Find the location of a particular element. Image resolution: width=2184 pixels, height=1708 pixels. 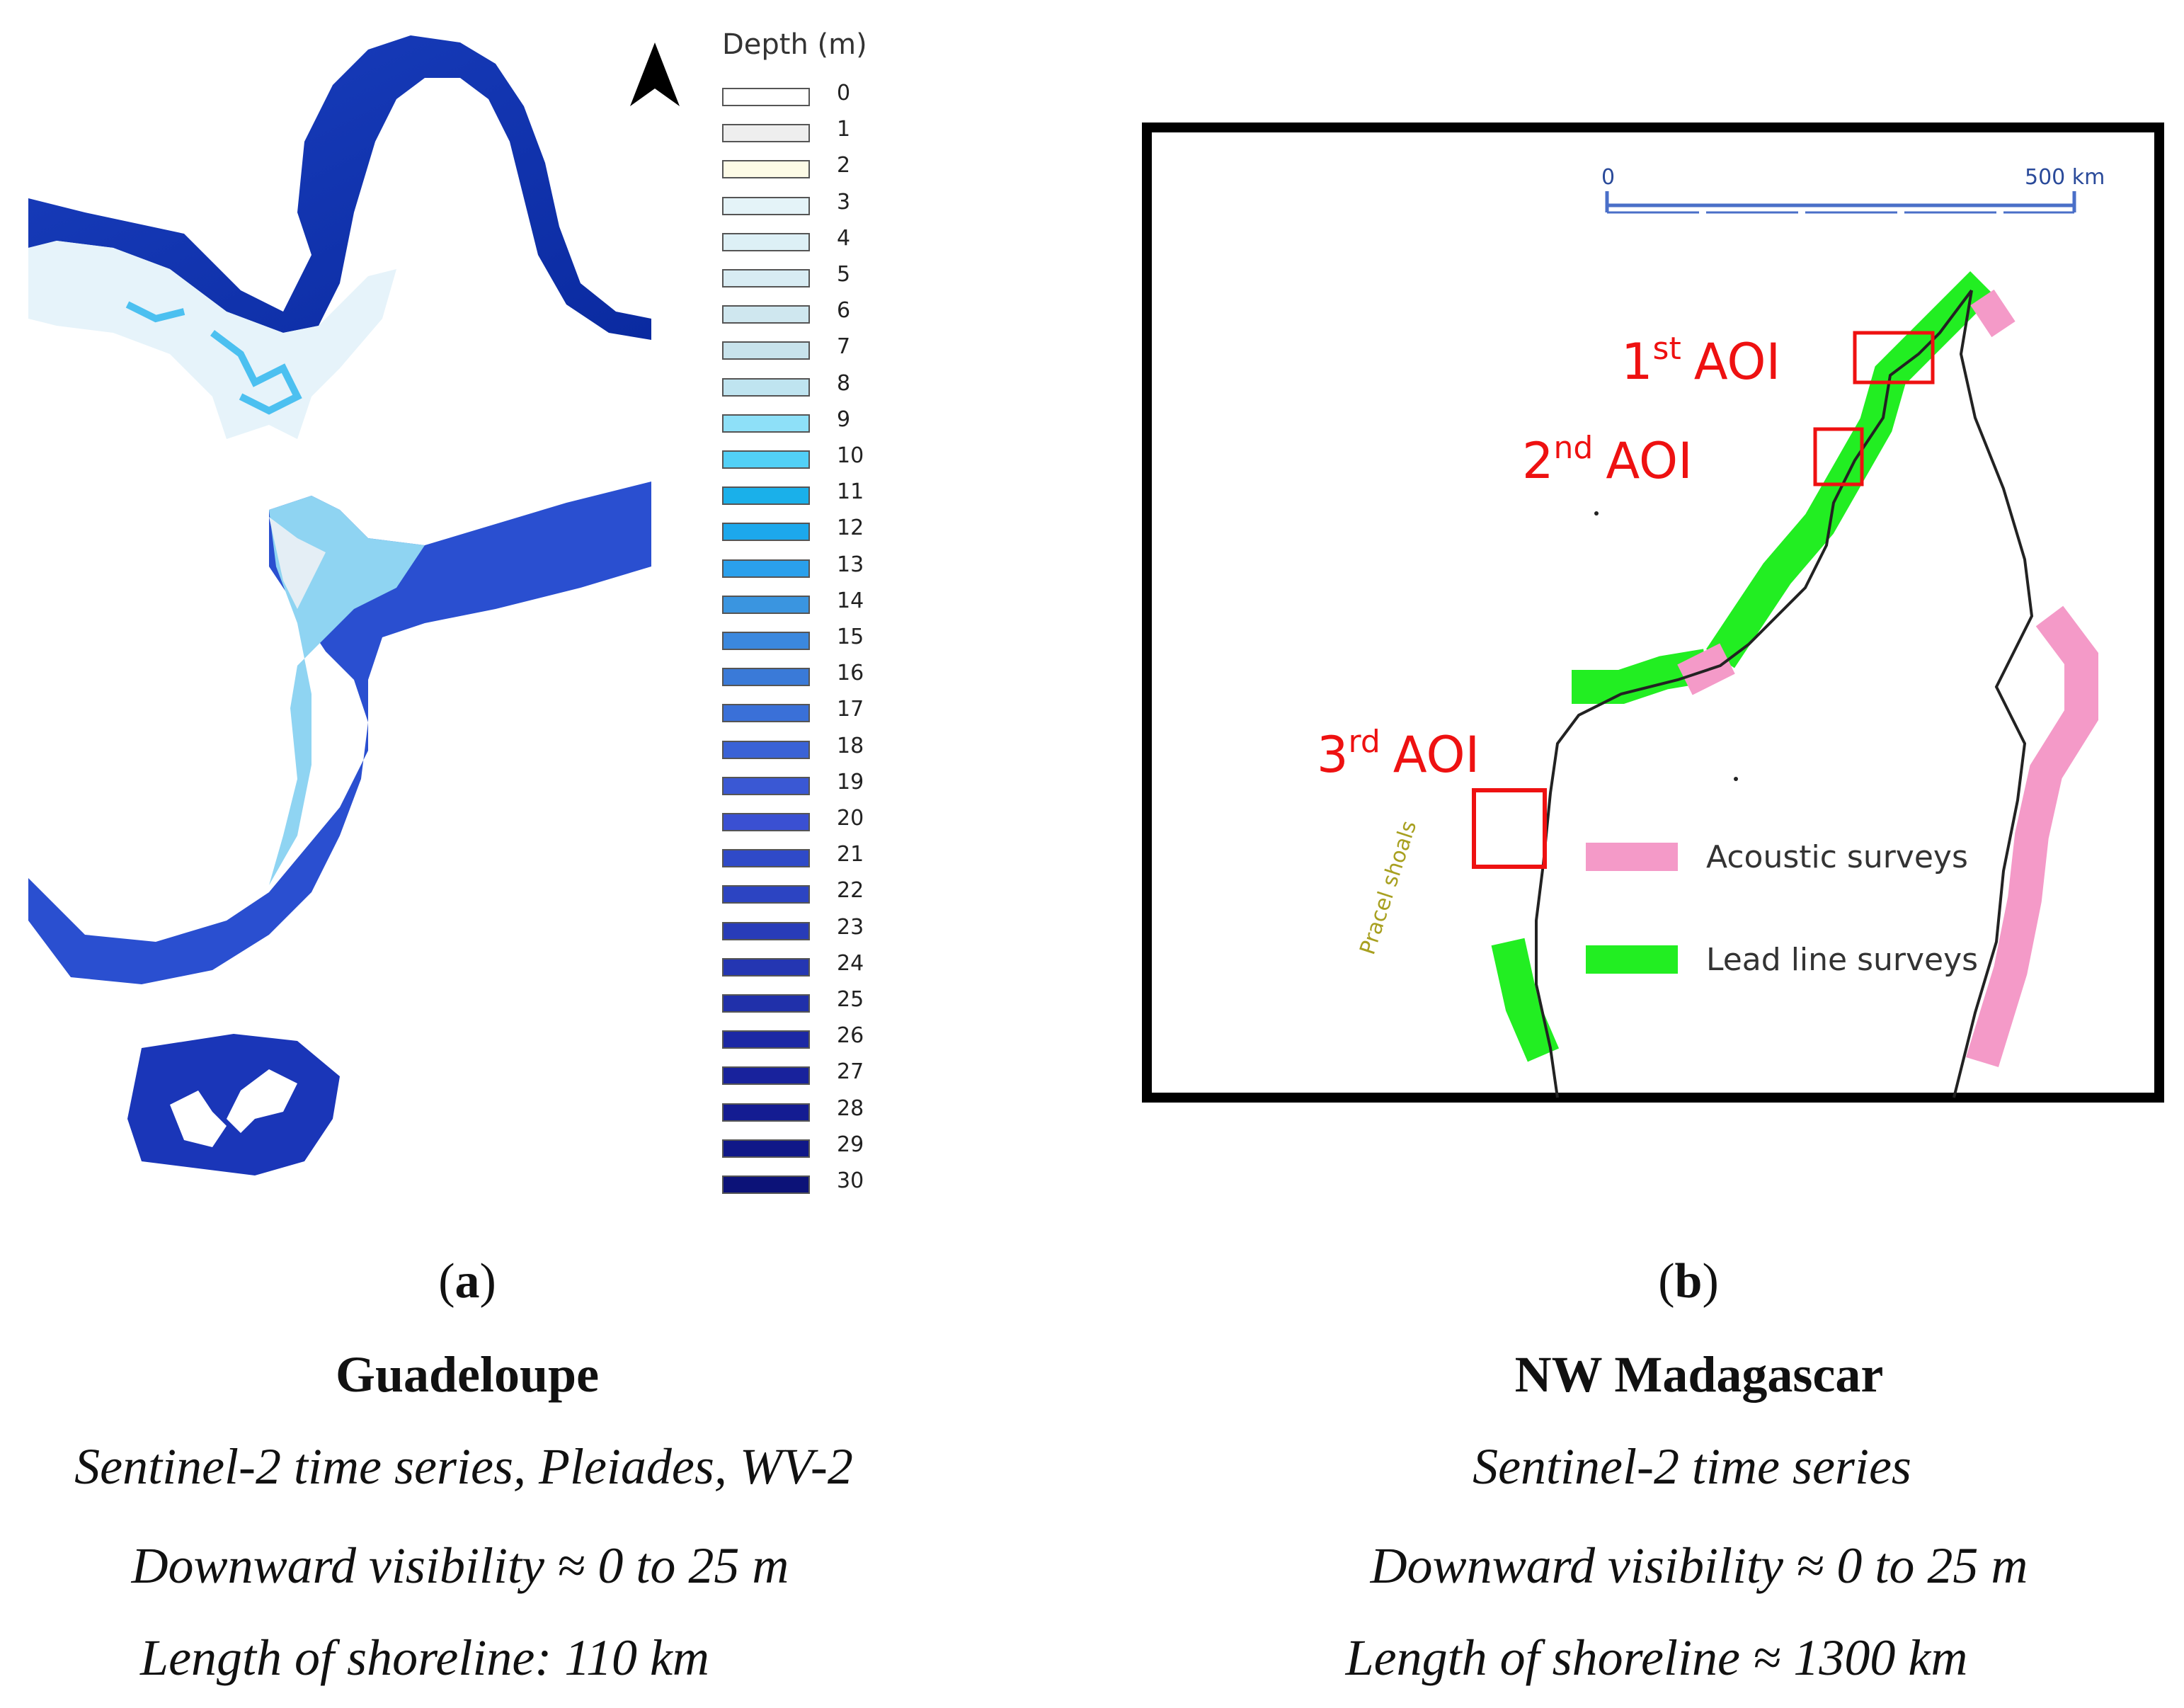

legend-swatch-acoustic is located at coordinates (1632, 857).